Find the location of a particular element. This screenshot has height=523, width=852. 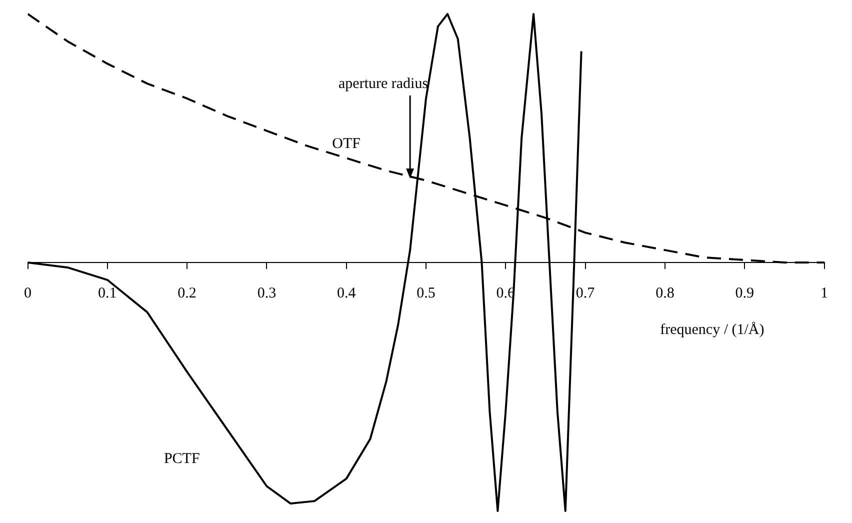

x-tick-label: 0.1 is located at coordinates (107, 293).